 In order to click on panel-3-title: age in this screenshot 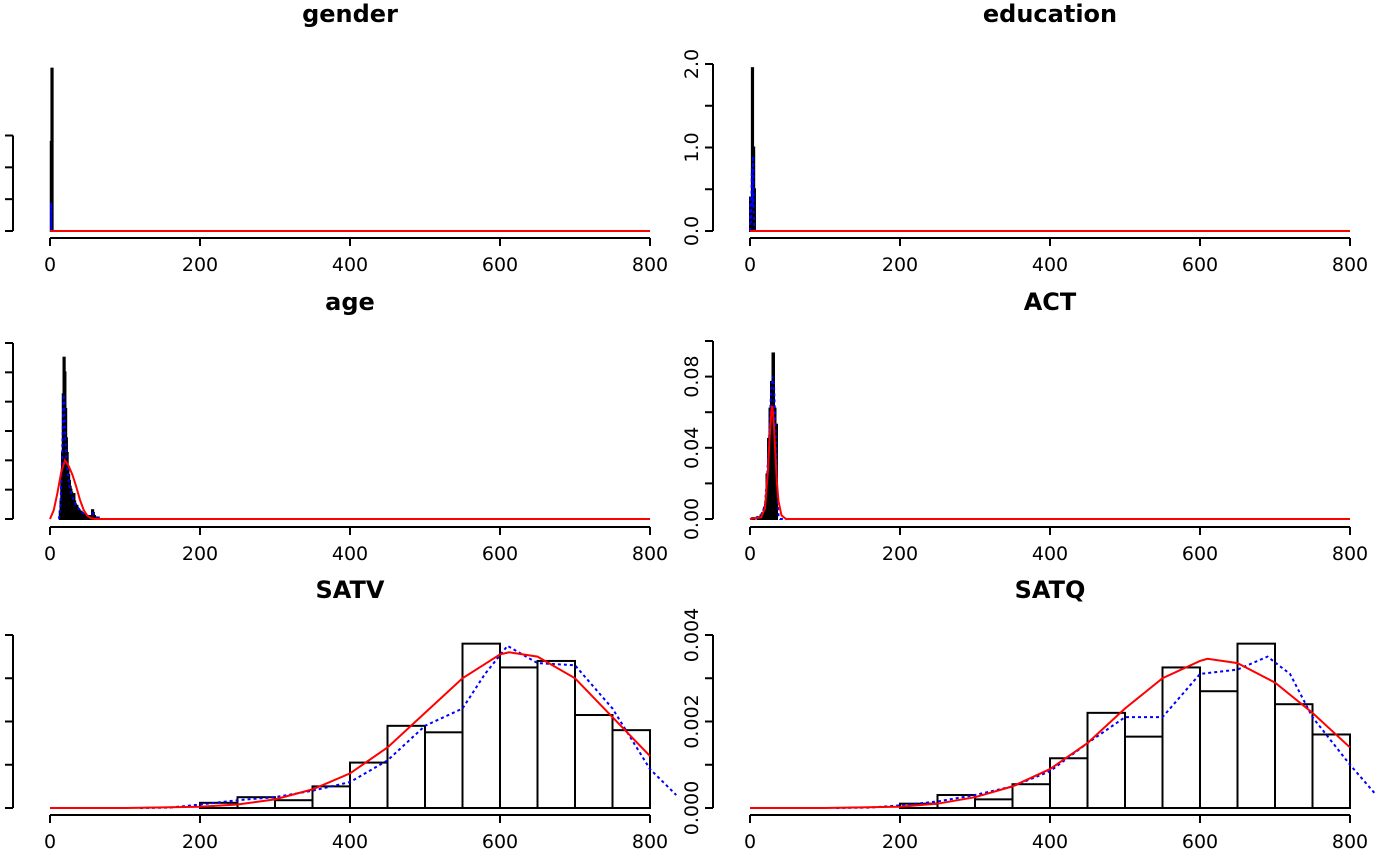, I will do `click(350, 302)`.